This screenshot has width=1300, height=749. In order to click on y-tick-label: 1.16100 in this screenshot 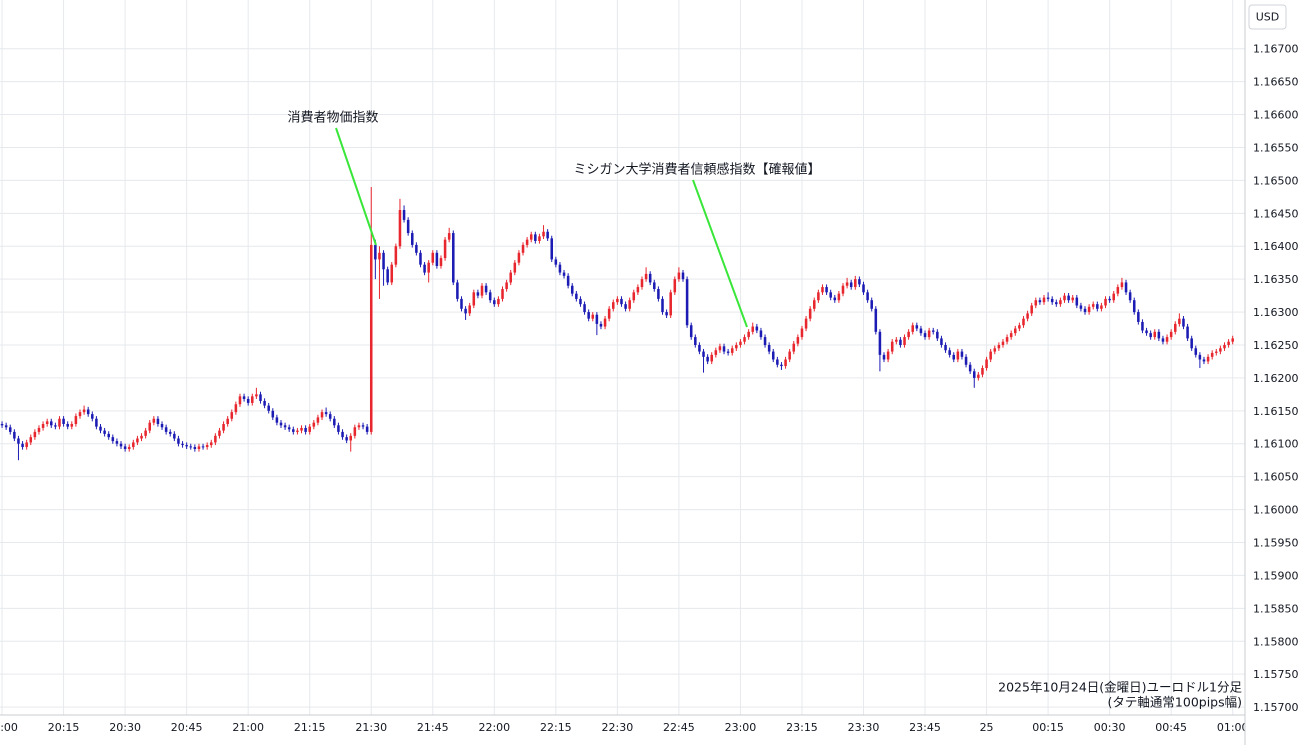, I will do `click(1276, 444)`.